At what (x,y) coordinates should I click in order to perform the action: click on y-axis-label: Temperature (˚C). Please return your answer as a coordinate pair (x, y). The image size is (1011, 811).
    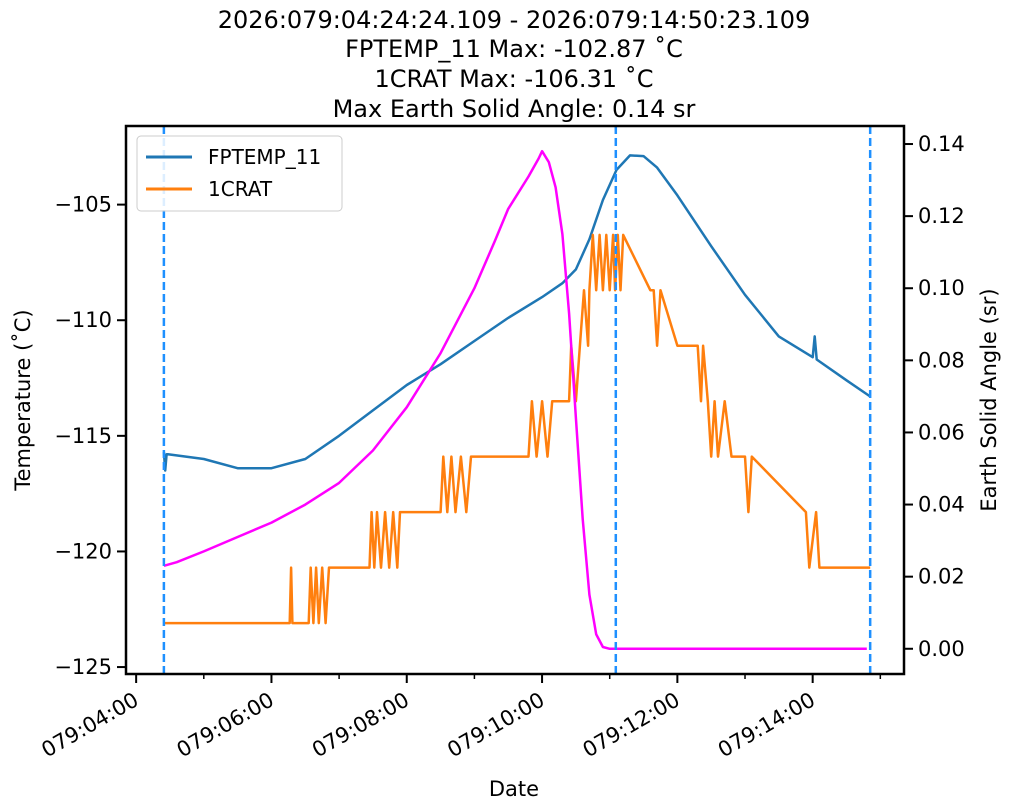
    Looking at the image, I should click on (23, 400).